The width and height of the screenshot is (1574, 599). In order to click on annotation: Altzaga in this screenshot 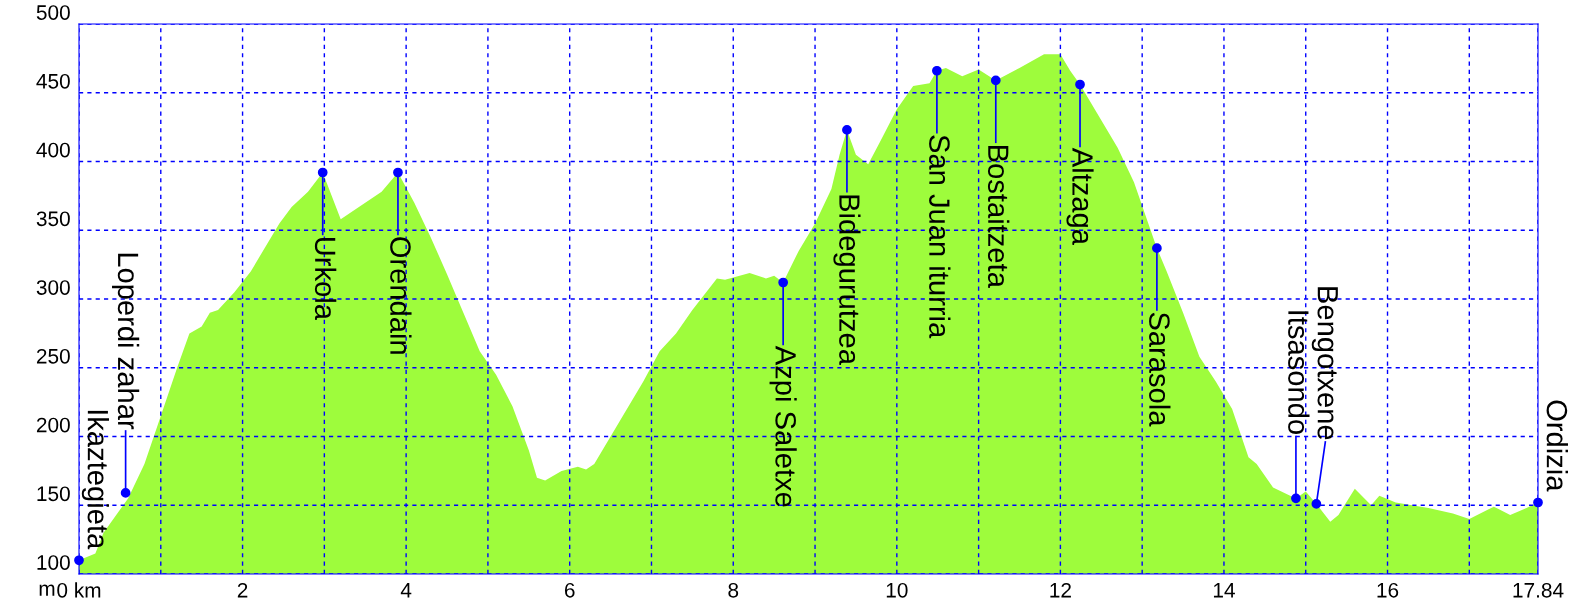, I will do `click(1080, 196)`.